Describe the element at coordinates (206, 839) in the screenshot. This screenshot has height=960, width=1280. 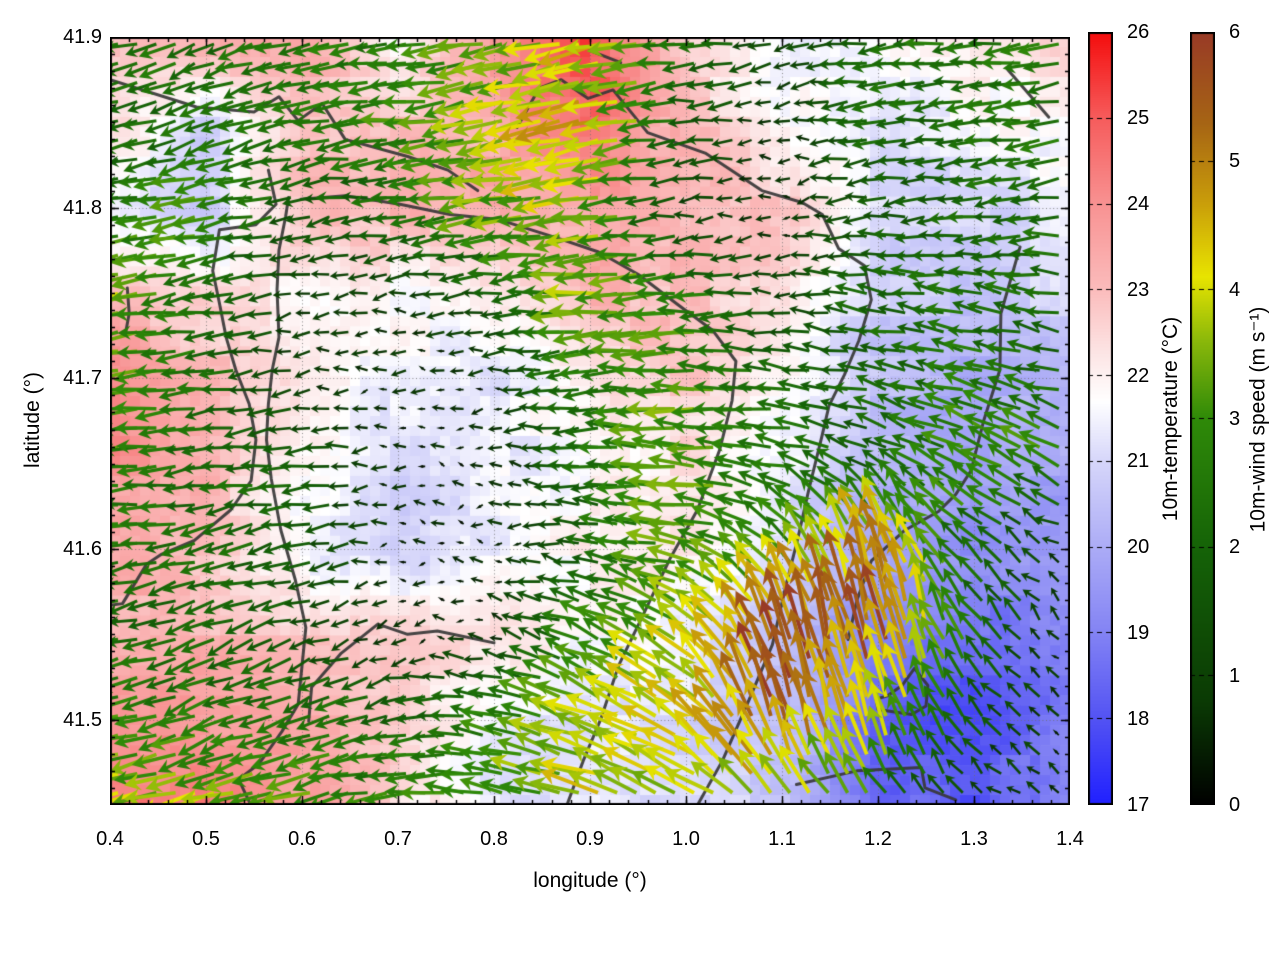
I see `x-tick-label: 0.5` at that location.